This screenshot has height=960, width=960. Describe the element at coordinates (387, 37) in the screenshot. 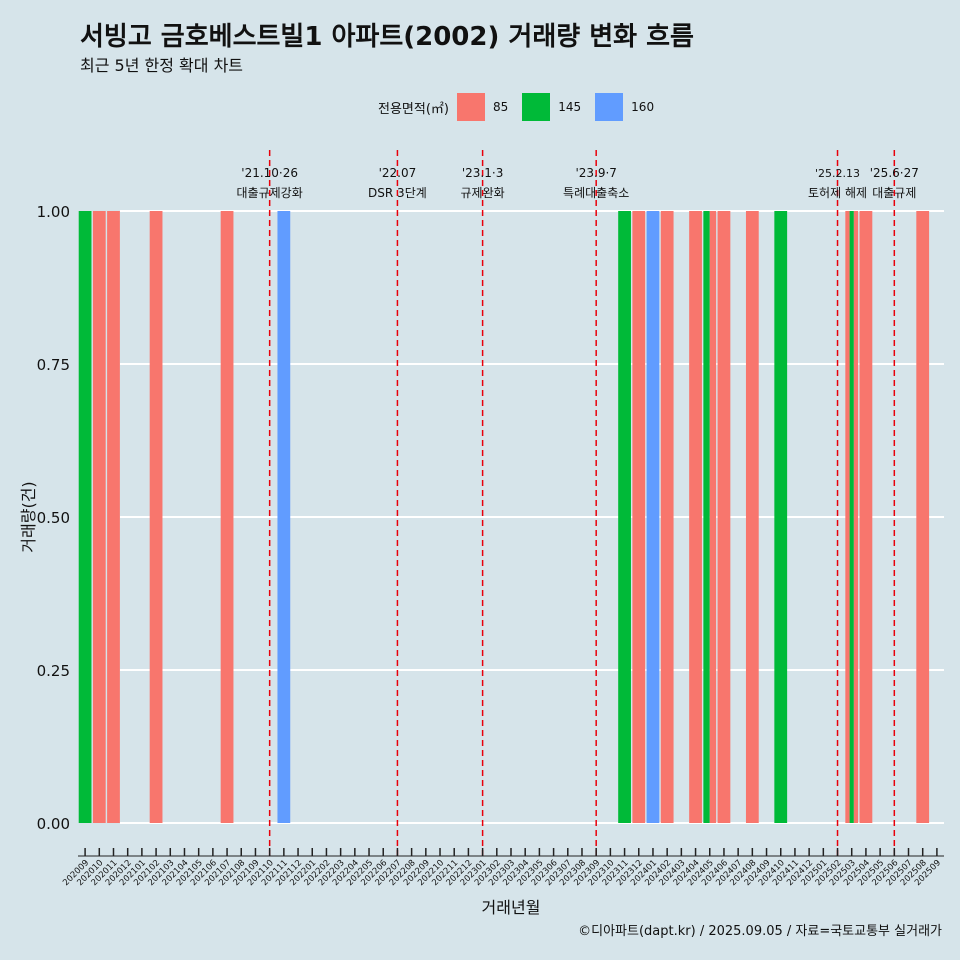

I see `chart-title: 서빙고 금호베스트빌1 아파트(2002) 거래량 변화 흐름` at that location.